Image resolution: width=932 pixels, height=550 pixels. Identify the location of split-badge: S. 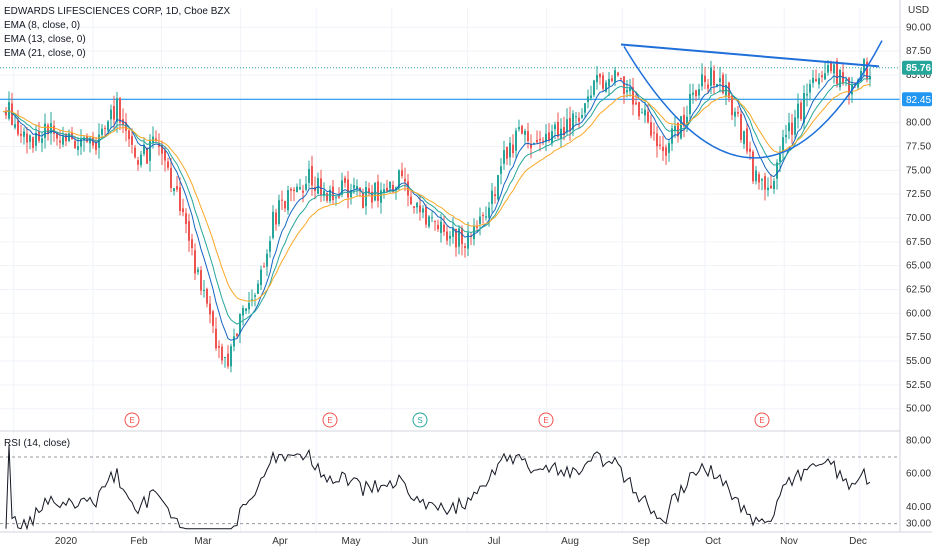
(420, 420).